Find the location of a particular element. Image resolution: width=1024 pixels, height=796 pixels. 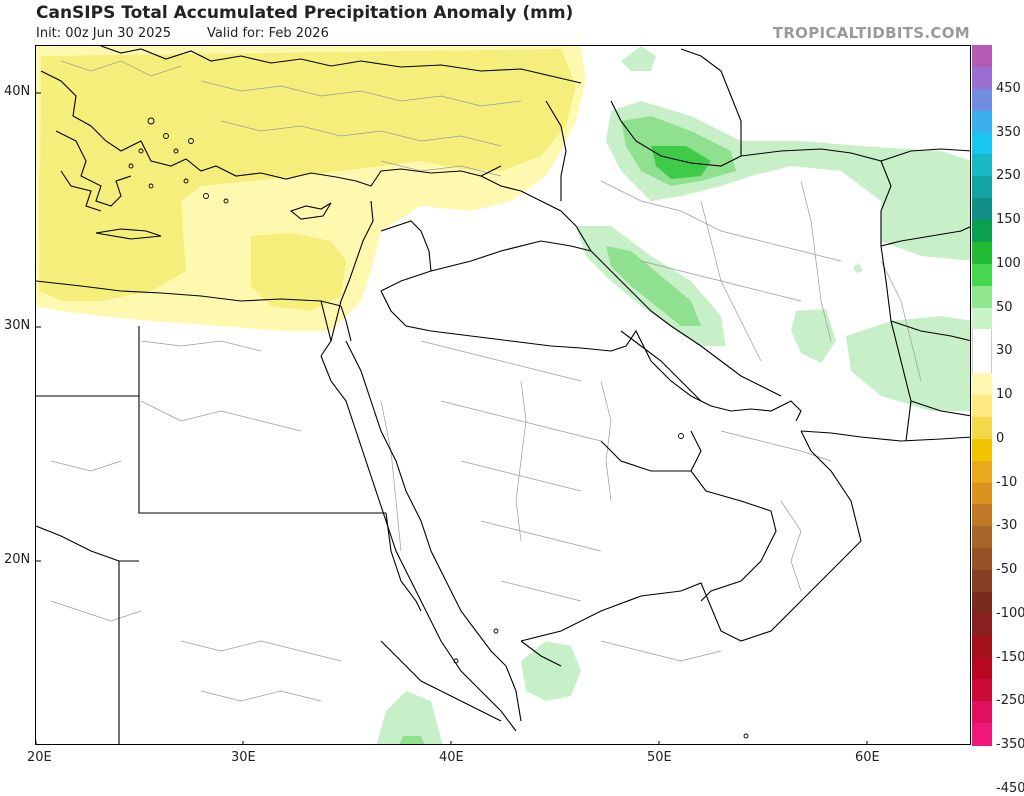

lon-label-60e: 60E is located at coordinates (867, 757).